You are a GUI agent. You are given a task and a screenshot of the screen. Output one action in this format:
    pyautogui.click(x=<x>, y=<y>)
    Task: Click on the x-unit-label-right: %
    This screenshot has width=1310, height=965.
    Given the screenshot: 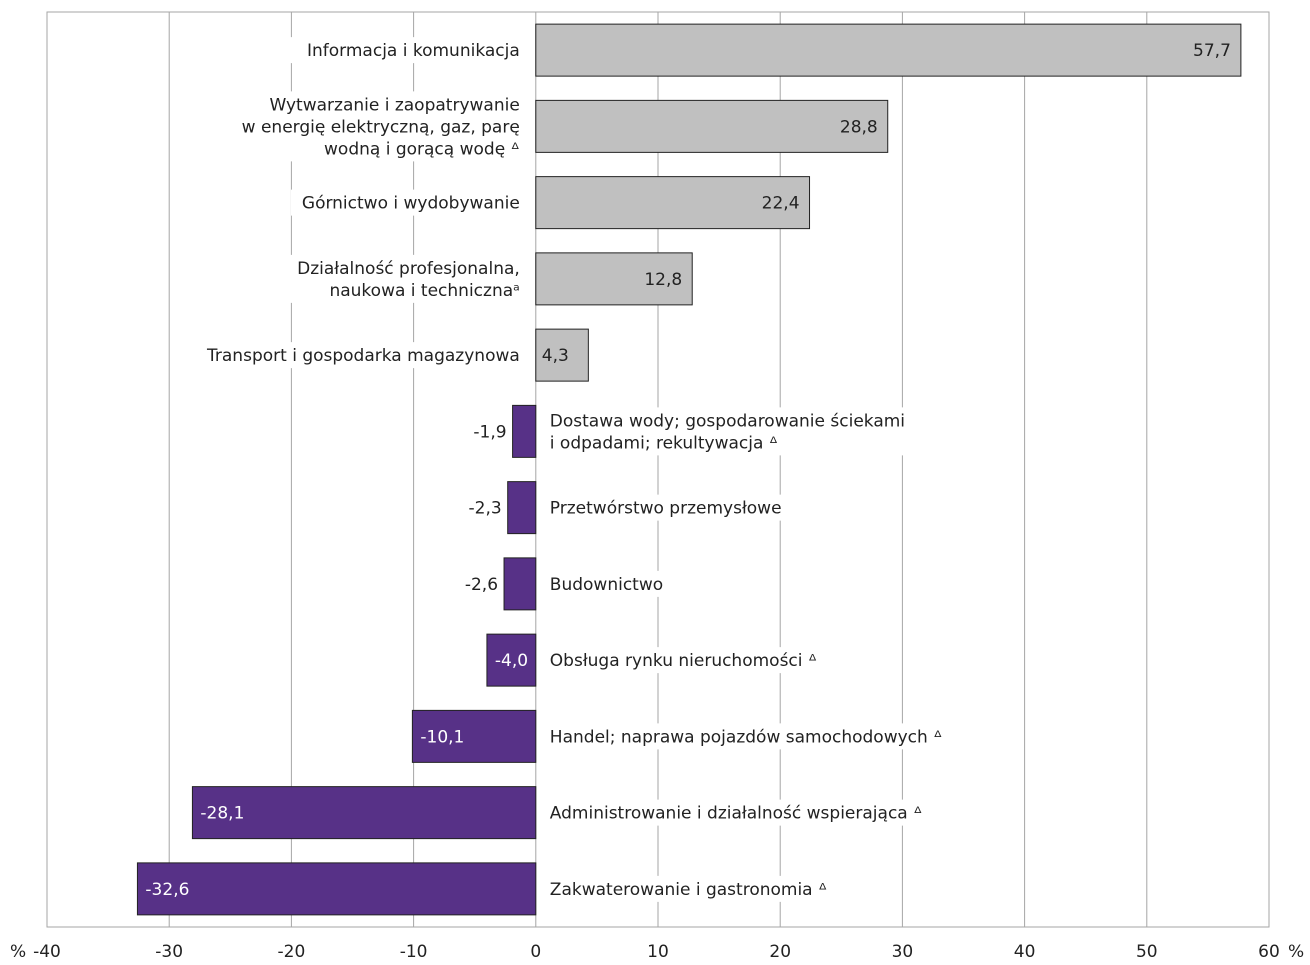 What is the action you would take?
    pyautogui.click(x=1296, y=952)
    